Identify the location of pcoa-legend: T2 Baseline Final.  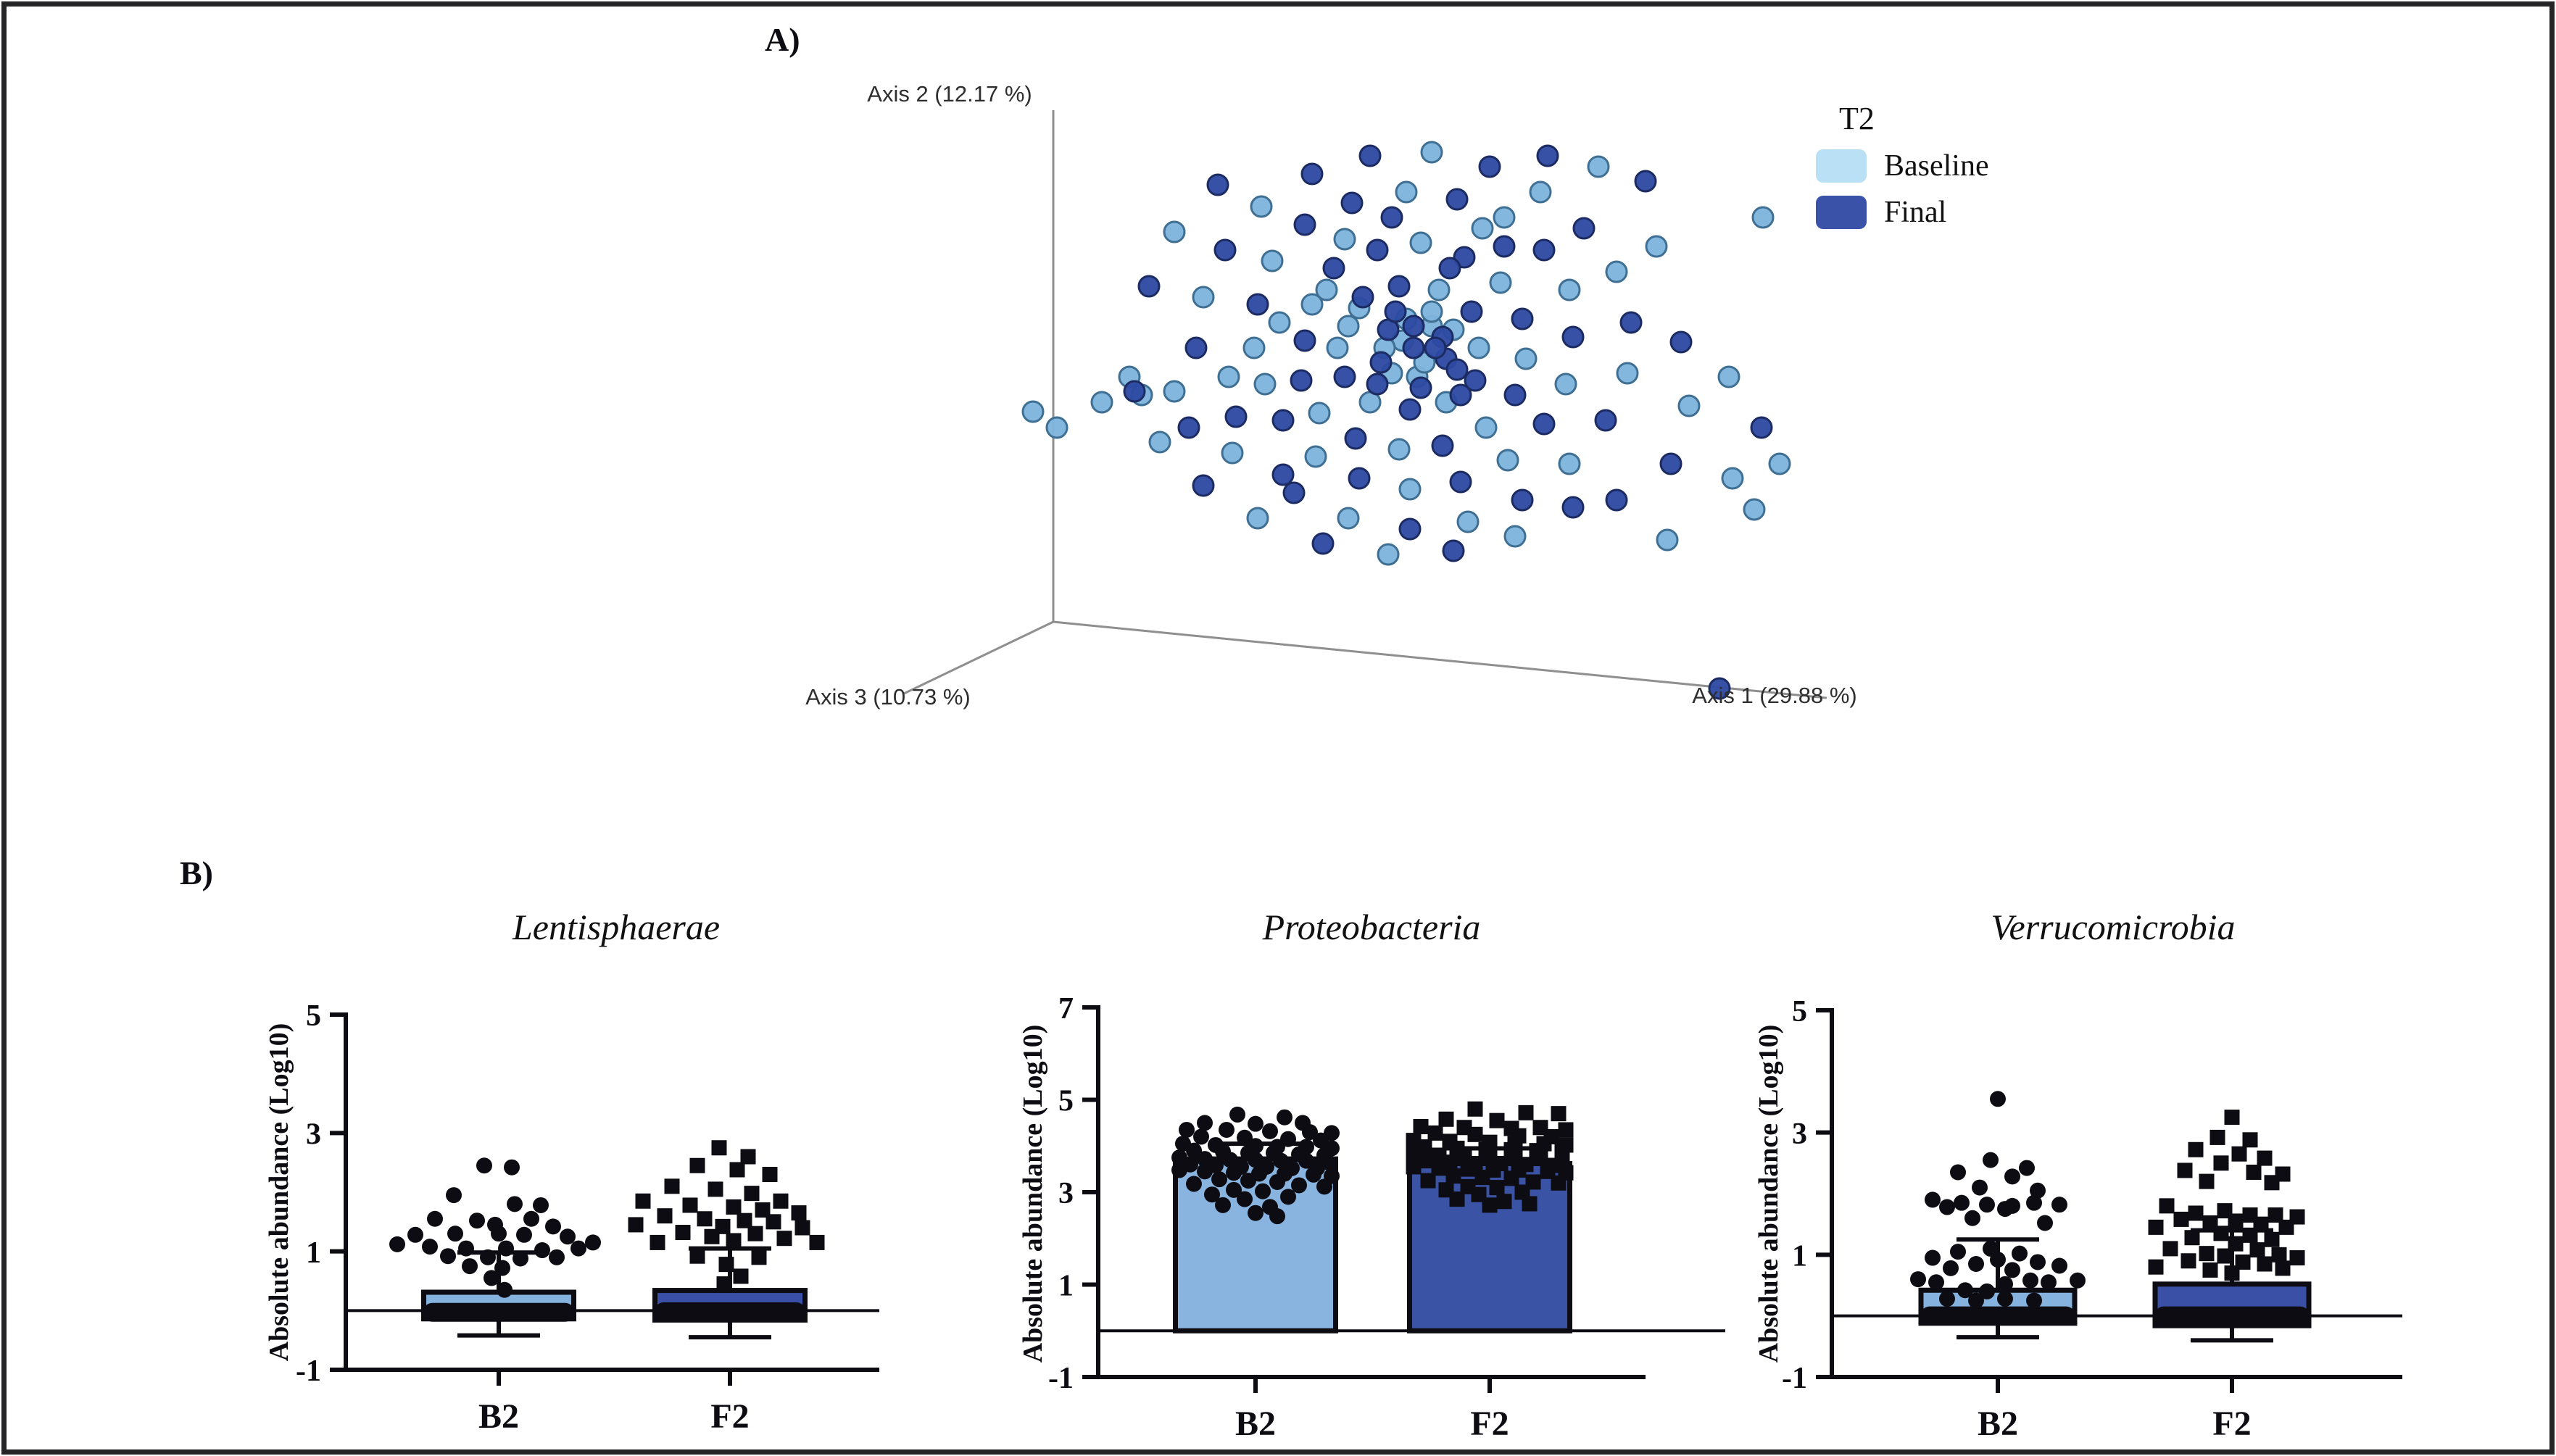
(1902, 171).